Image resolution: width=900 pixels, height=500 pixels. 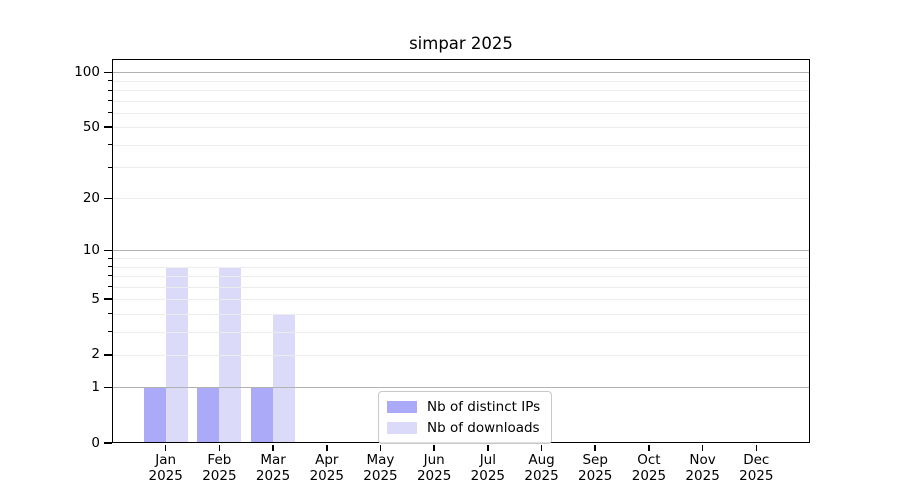 I want to click on legend-item-downloads: Nb of downloads, so click(x=463, y=428).